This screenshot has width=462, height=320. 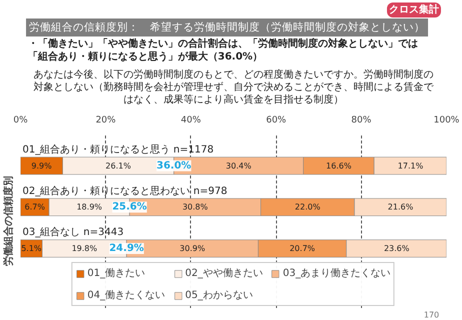 What do you see at coordinates (126, 248) in the screenshot?
I see `annotation: 24.9%` at bounding box center [126, 248].